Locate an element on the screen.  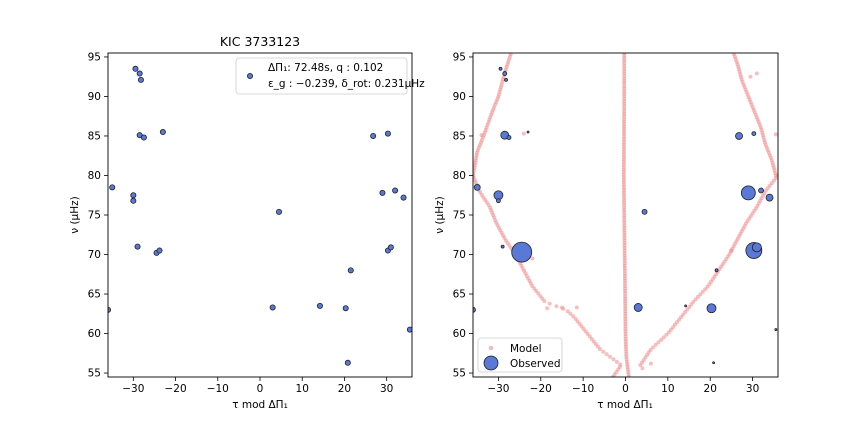
left-xlabel: τ mod ΔΠ₁ is located at coordinates (260, 405).